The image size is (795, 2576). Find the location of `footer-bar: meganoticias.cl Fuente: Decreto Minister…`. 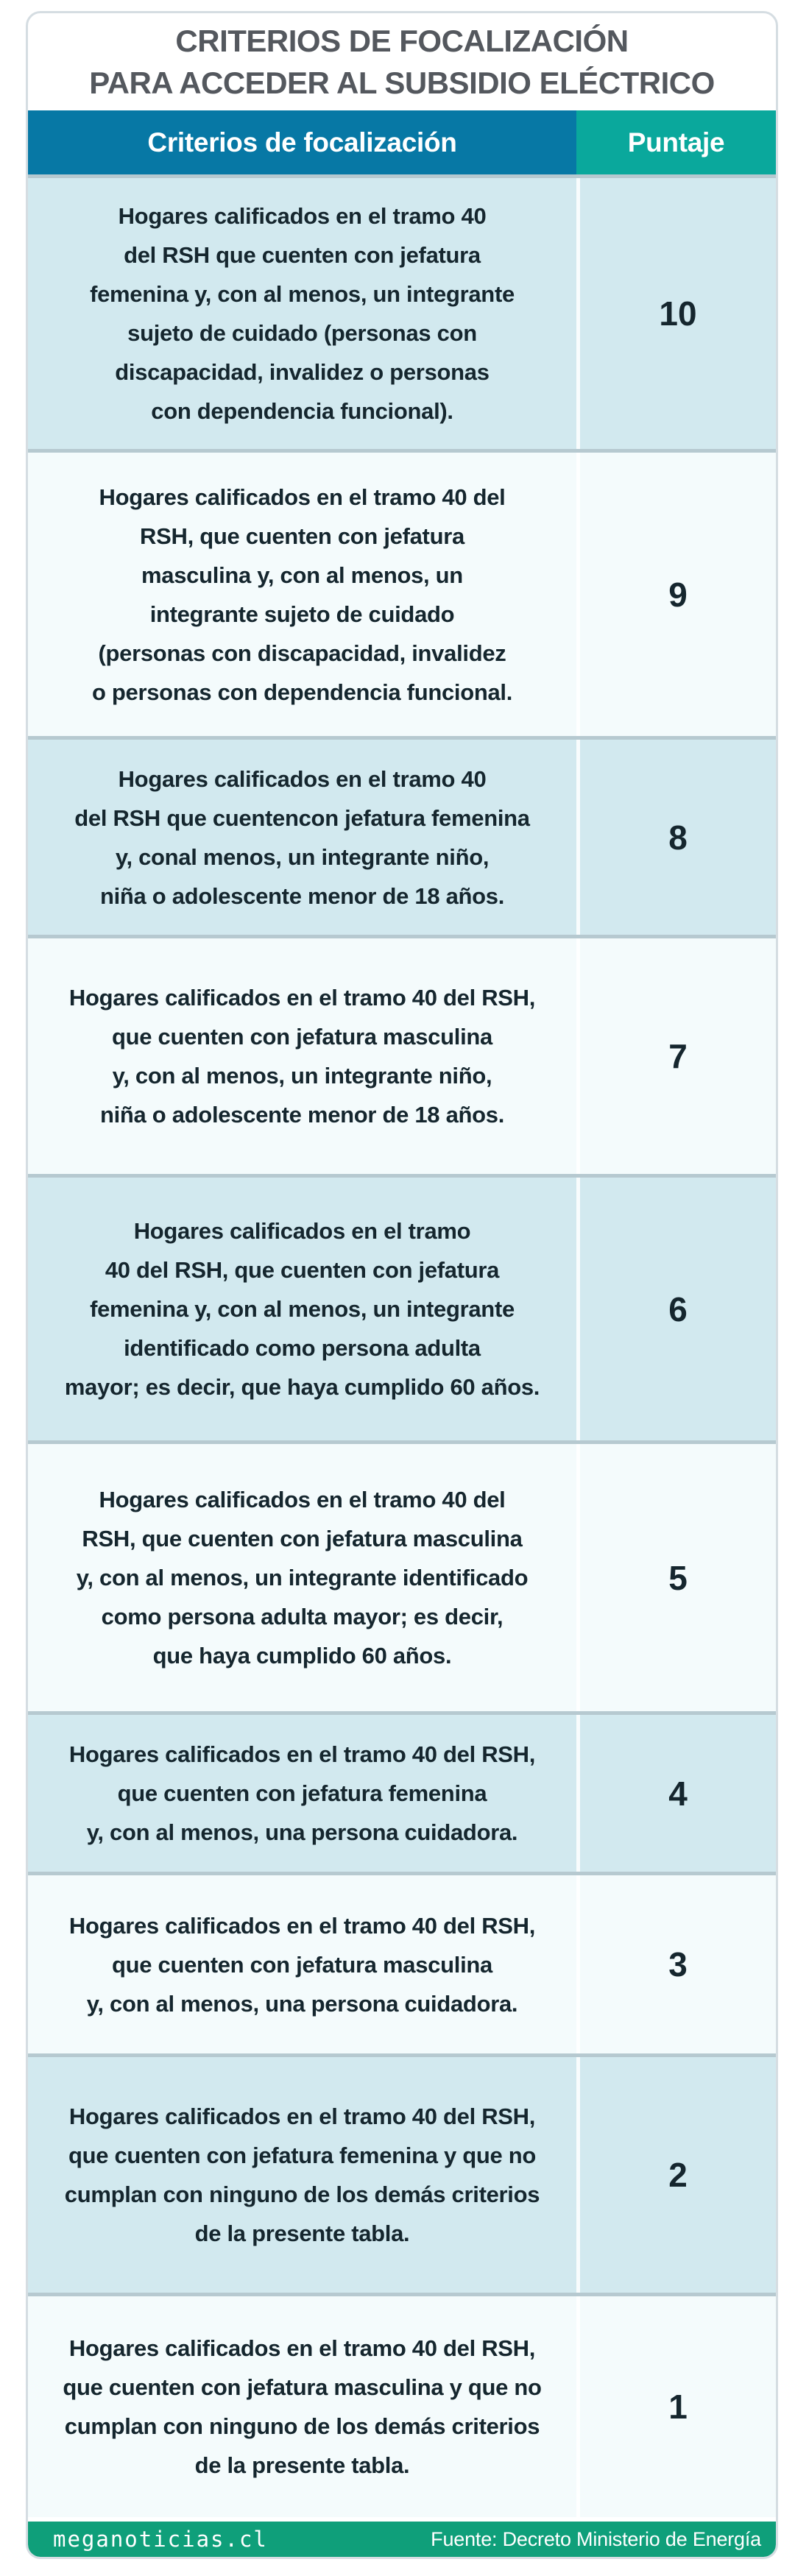

footer-bar: meganoticias.cl Fuente: Decreto Minister… is located at coordinates (402, 2539).